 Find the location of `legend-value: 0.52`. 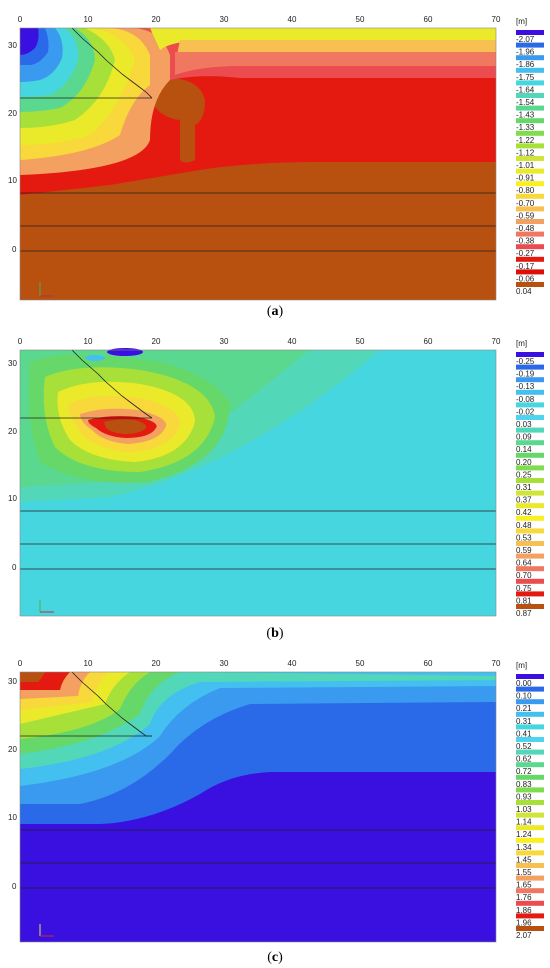

legend-value: 0.52 is located at coordinates (524, 746).